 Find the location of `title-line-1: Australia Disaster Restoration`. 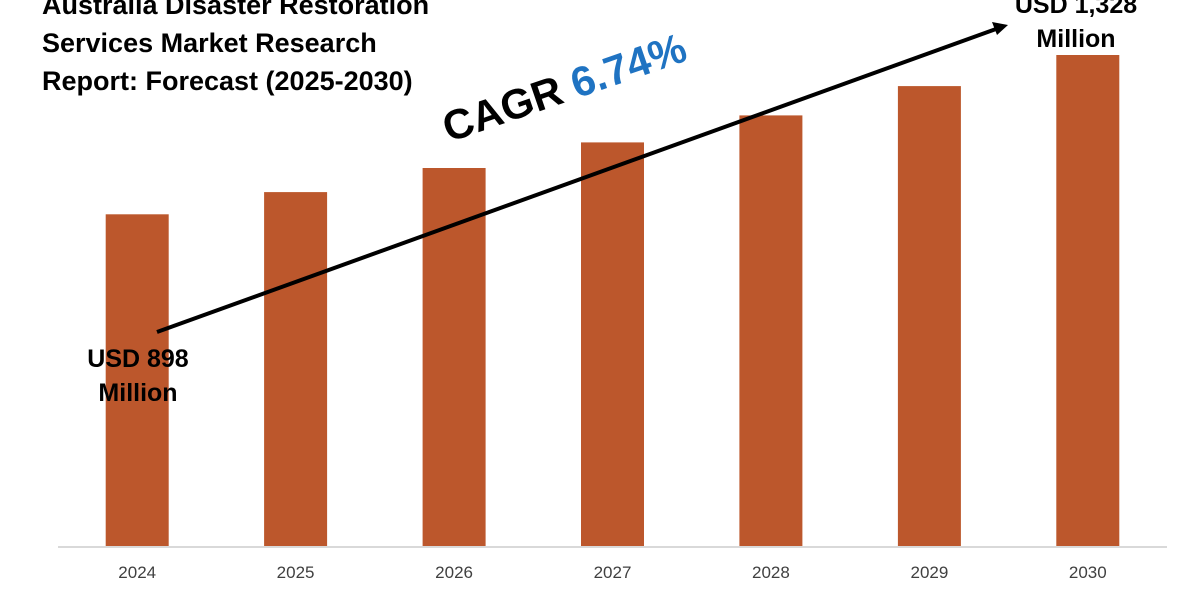

title-line-1: Australia Disaster Restoration is located at coordinates (236, 10).